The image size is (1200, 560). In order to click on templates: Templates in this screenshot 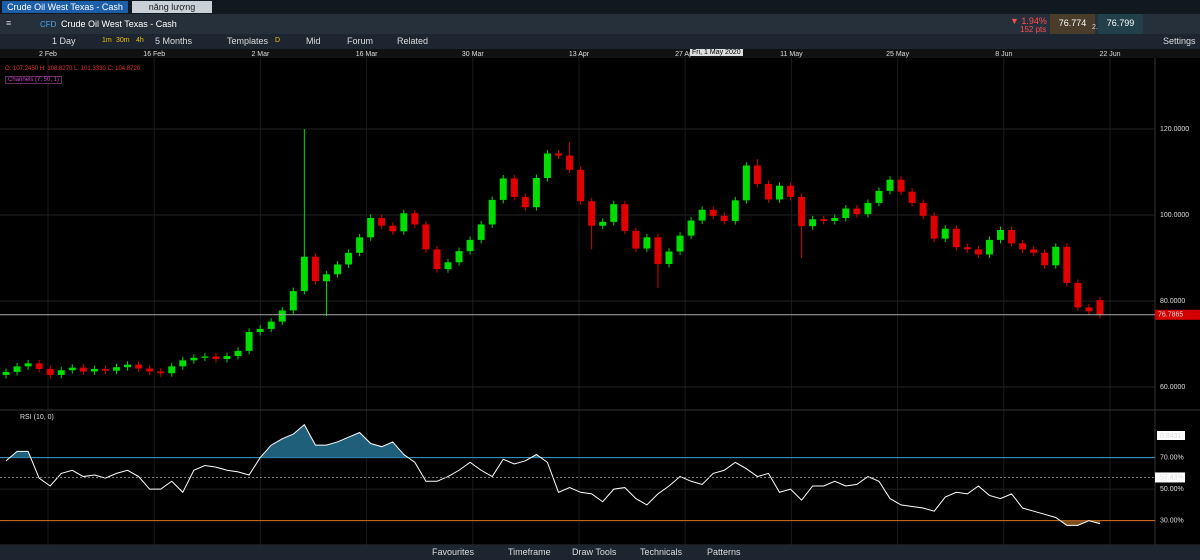, I will do `click(248, 41)`.